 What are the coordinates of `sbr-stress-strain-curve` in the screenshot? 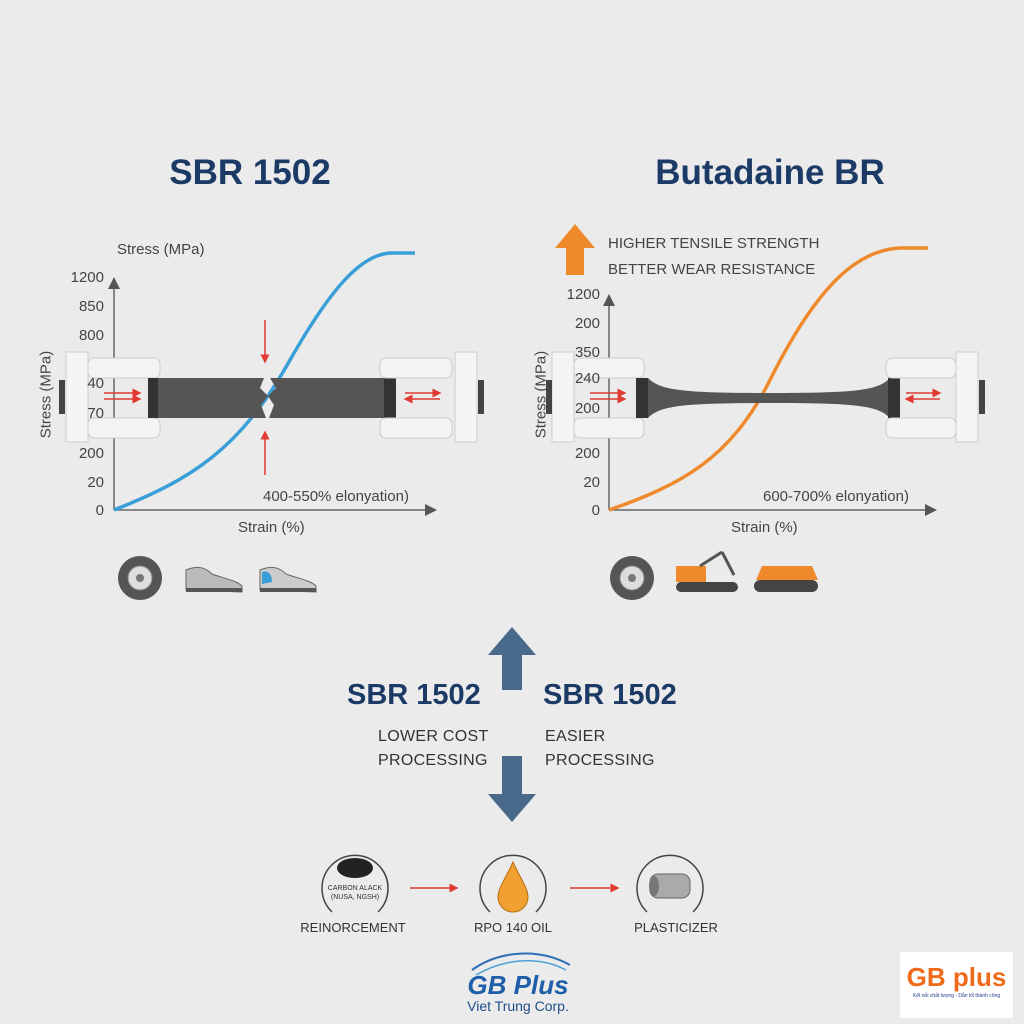 It's located at (264, 381).